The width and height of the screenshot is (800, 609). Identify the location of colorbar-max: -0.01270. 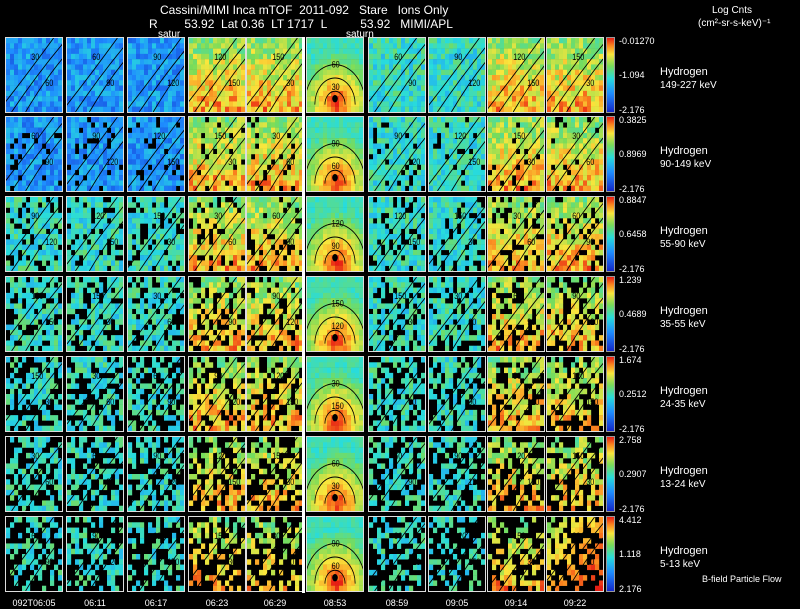
(637, 41).